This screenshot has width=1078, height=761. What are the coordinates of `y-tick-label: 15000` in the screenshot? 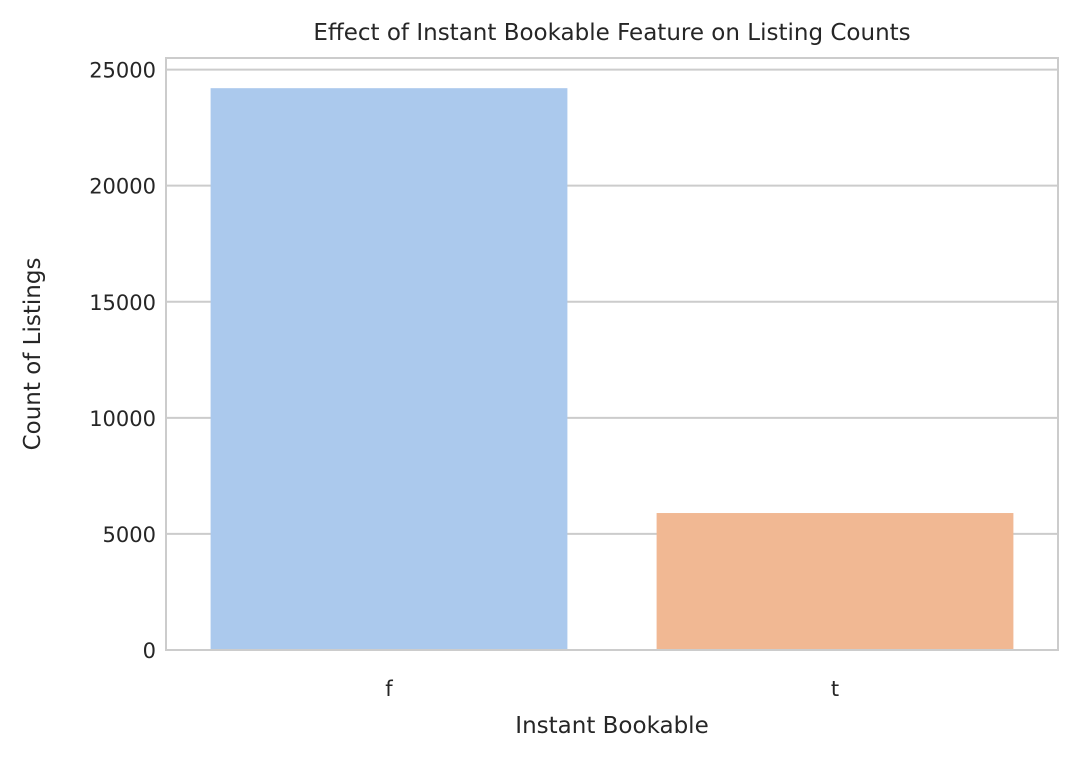 It's located at (122, 303).